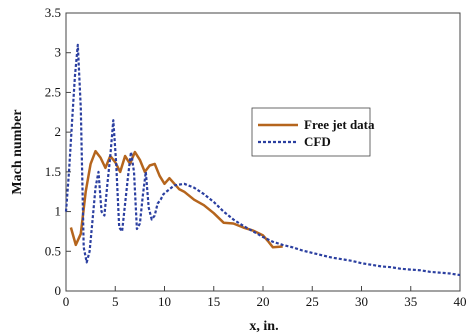  I want to click on legend-box, so click(311, 132).